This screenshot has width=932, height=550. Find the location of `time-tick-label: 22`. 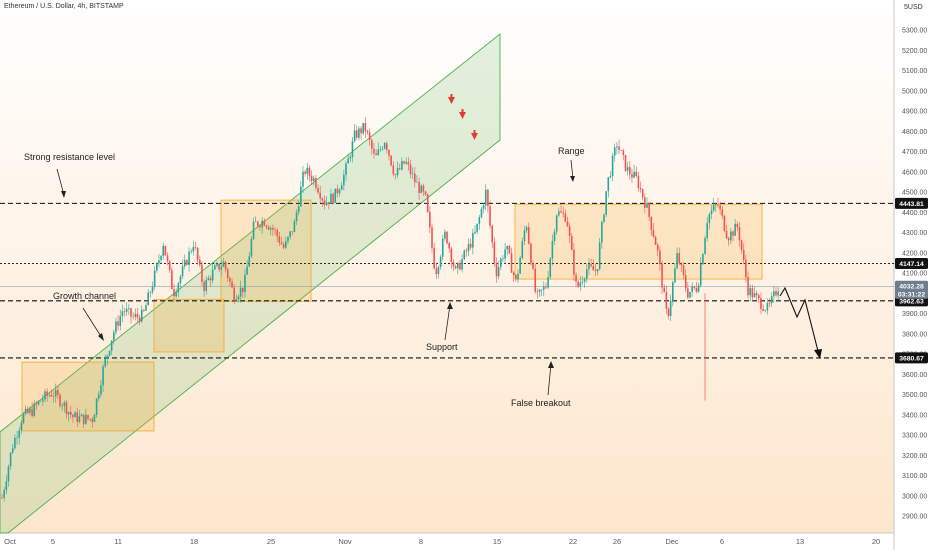

time-tick-label: 22 is located at coordinates (573, 541).